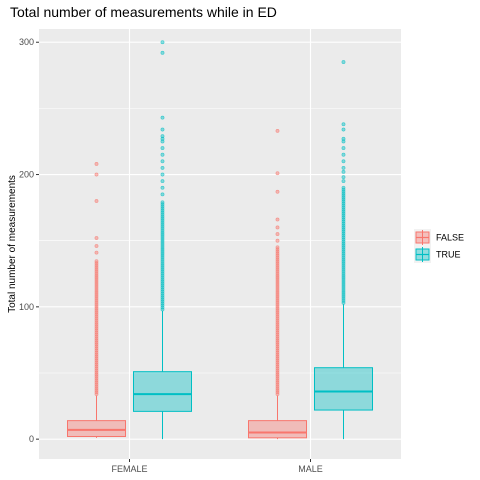 The width and height of the screenshot is (480, 480). I want to click on y-tick-label: 300, so click(26, 42).